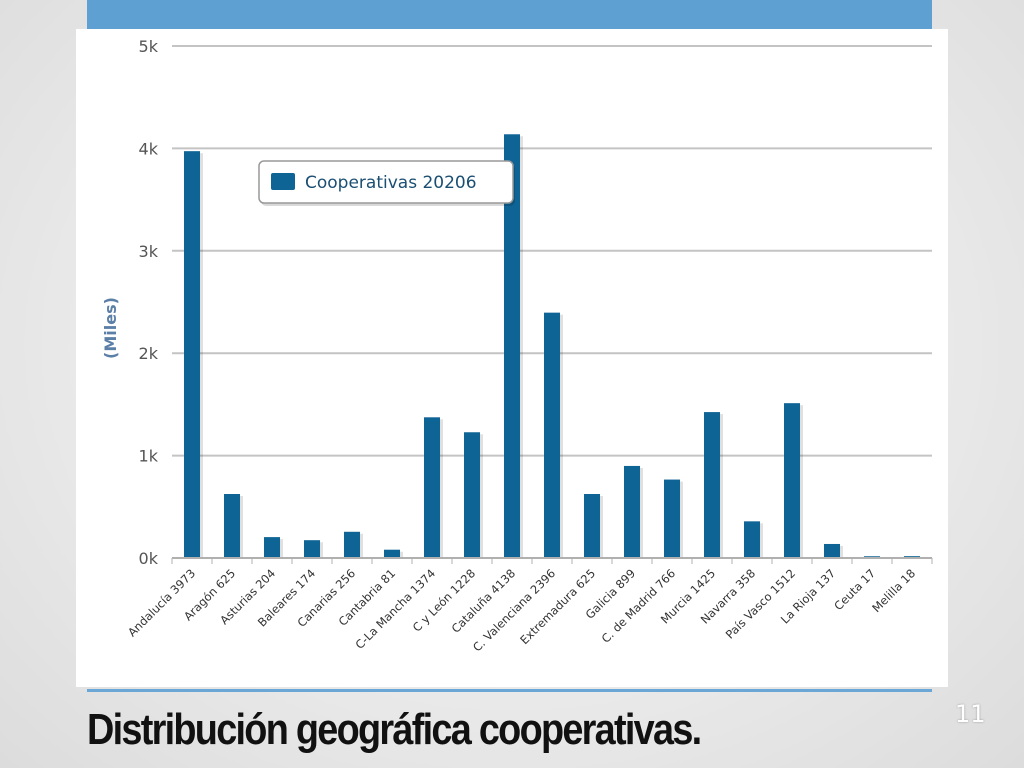 The image size is (1024, 768). Describe the element at coordinates (149, 456) in the screenshot. I see `y-tick-label: 1k` at that location.